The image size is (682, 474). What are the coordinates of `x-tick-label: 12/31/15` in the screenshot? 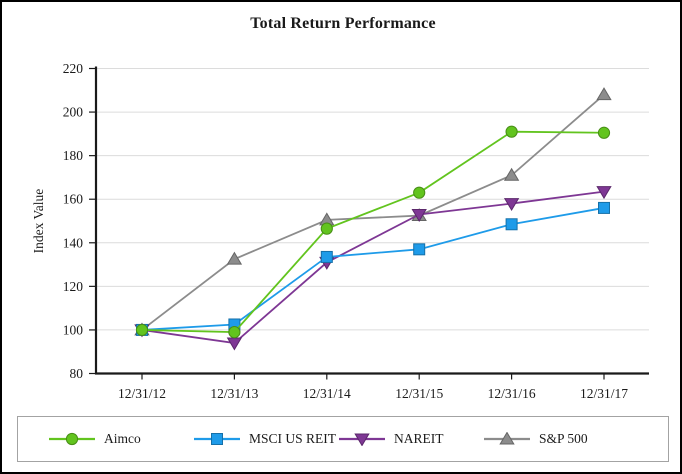 It's located at (419, 393).